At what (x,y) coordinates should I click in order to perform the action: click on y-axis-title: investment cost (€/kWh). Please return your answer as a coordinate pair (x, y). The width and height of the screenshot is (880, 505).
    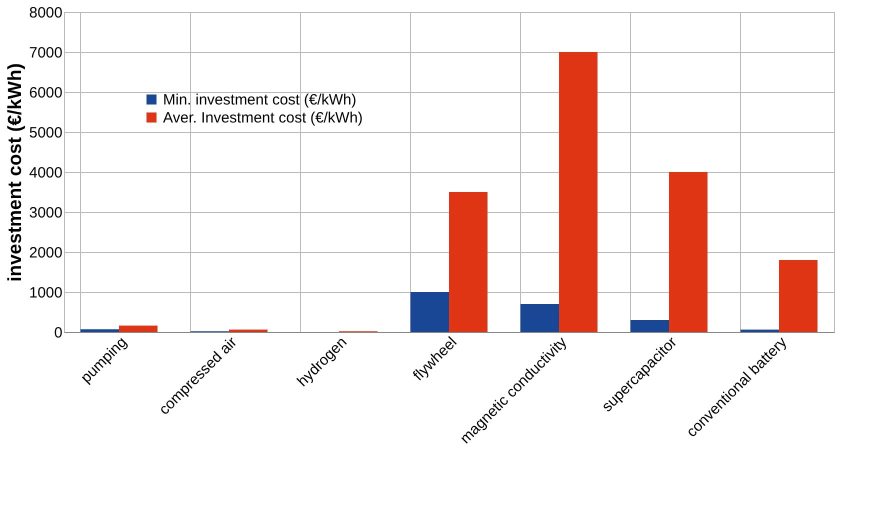
    Looking at the image, I should click on (15, 172).